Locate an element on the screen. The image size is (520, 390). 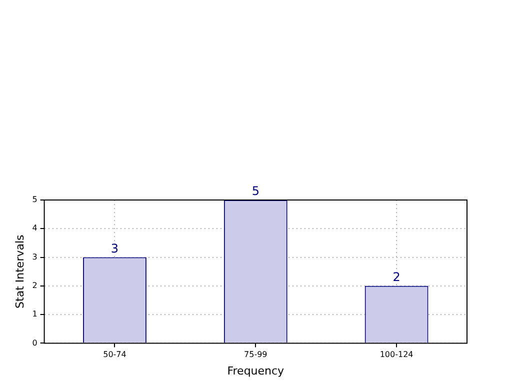
data-label: 3 is located at coordinates (114, 248).